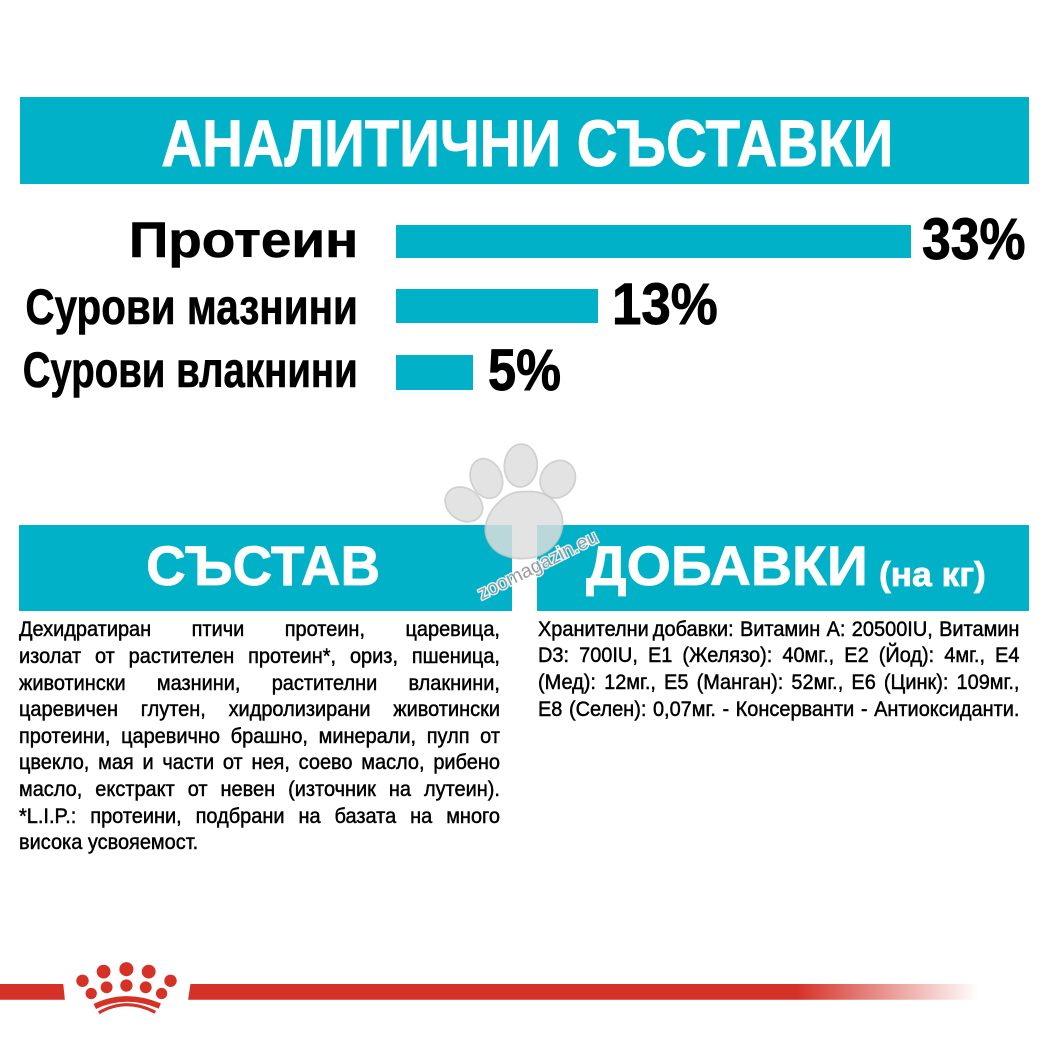  Describe the element at coordinates (538, 565) in the screenshot. I see `svg-text: zoomagazin.eu` at that location.